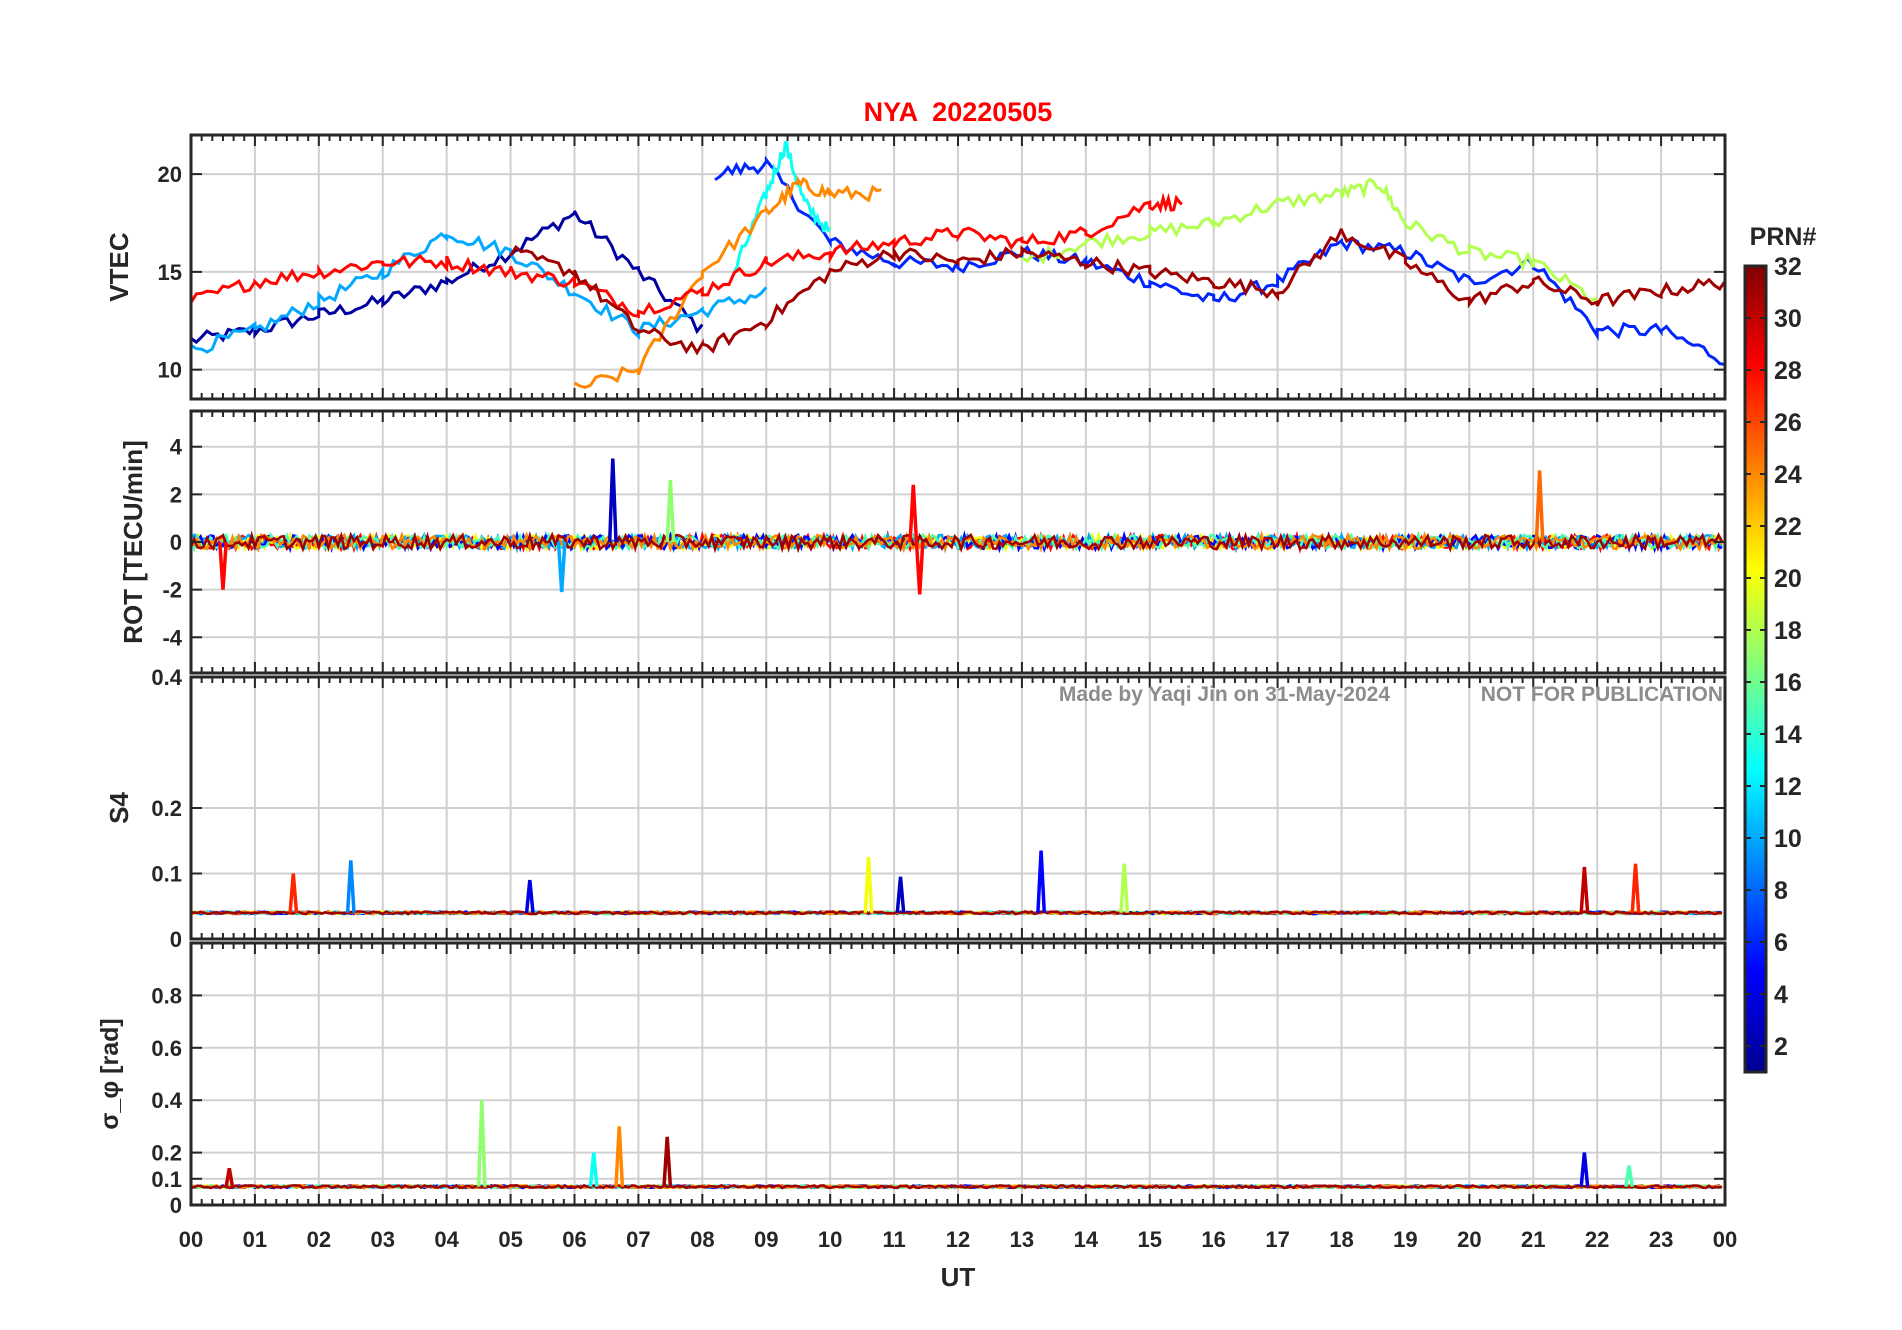  What do you see at coordinates (255, 1239) in the screenshot?
I see `x-tick-label: 01` at bounding box center [255, 1239].